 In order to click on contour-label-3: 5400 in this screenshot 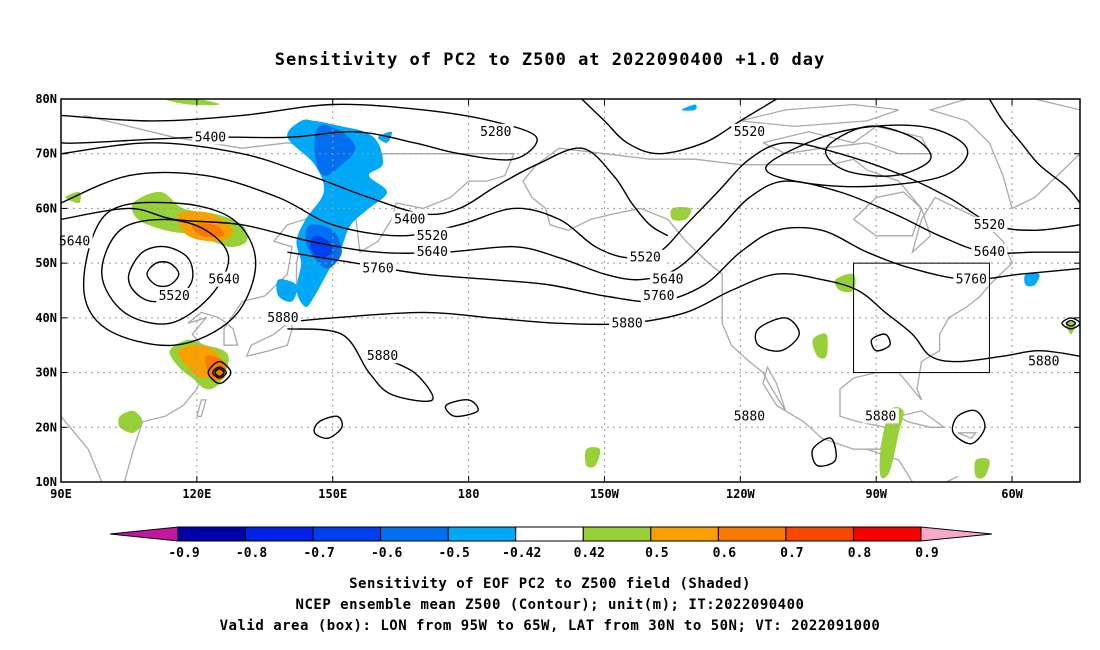, I will do `click(409, 219)`.